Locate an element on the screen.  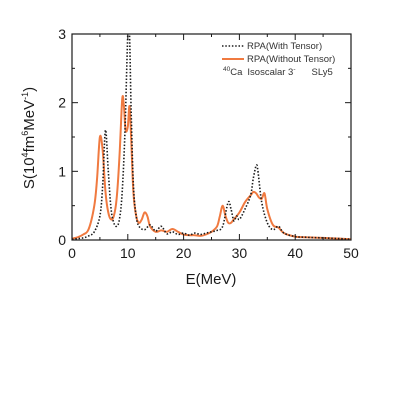
y-axis-title-sup1: 4 is located at coordinates (25, 154).